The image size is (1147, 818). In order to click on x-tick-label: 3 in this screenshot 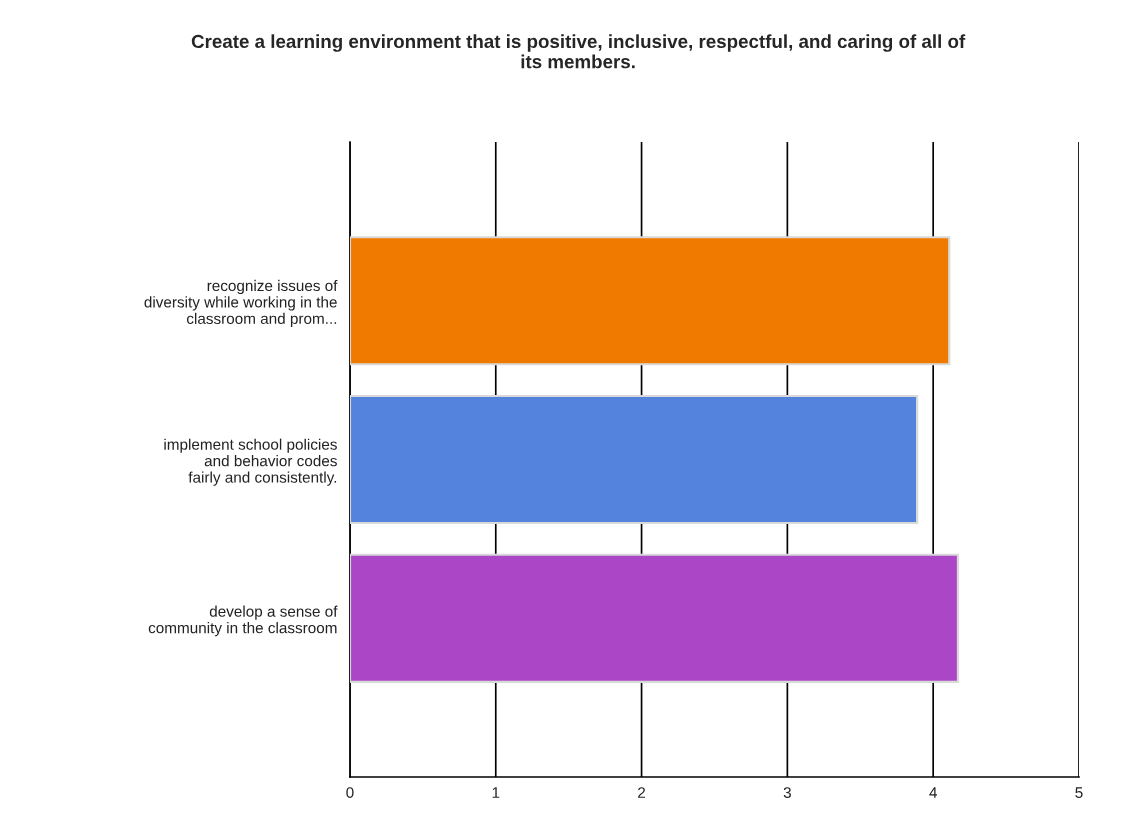, I will do `click(787, 792)`.